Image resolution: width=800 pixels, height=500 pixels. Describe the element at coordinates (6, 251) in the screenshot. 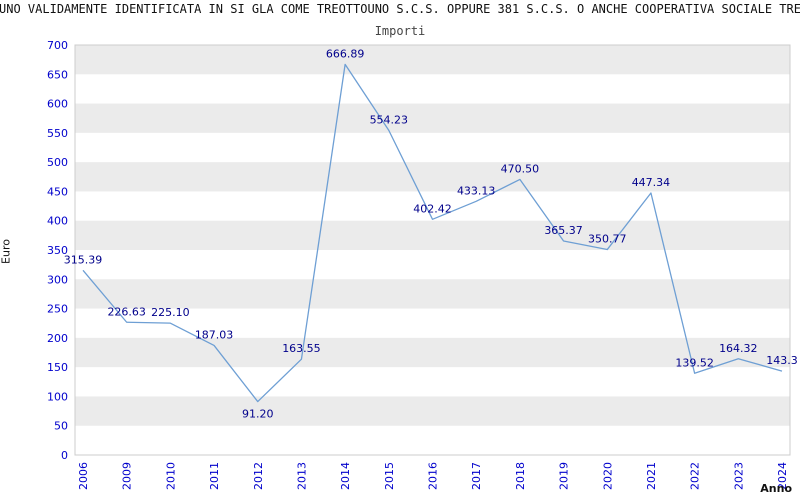

I see `y-axis-label: Euro` at that location.